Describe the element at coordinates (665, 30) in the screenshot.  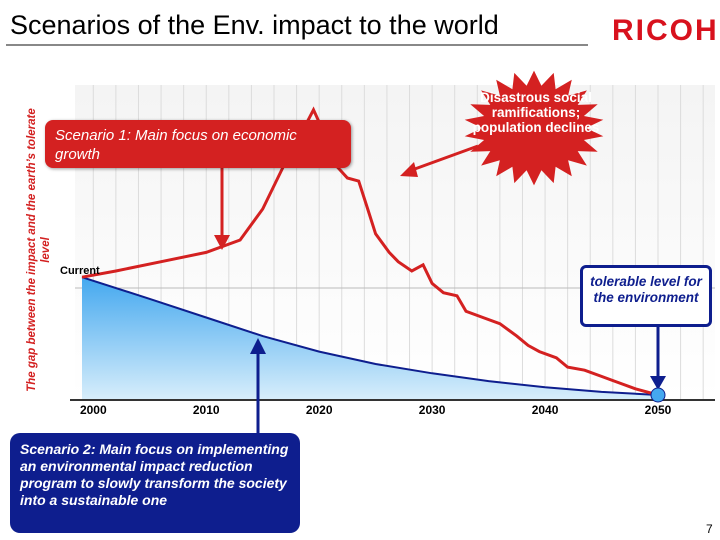
I see `ricoh-logo: RICOH` at that location.